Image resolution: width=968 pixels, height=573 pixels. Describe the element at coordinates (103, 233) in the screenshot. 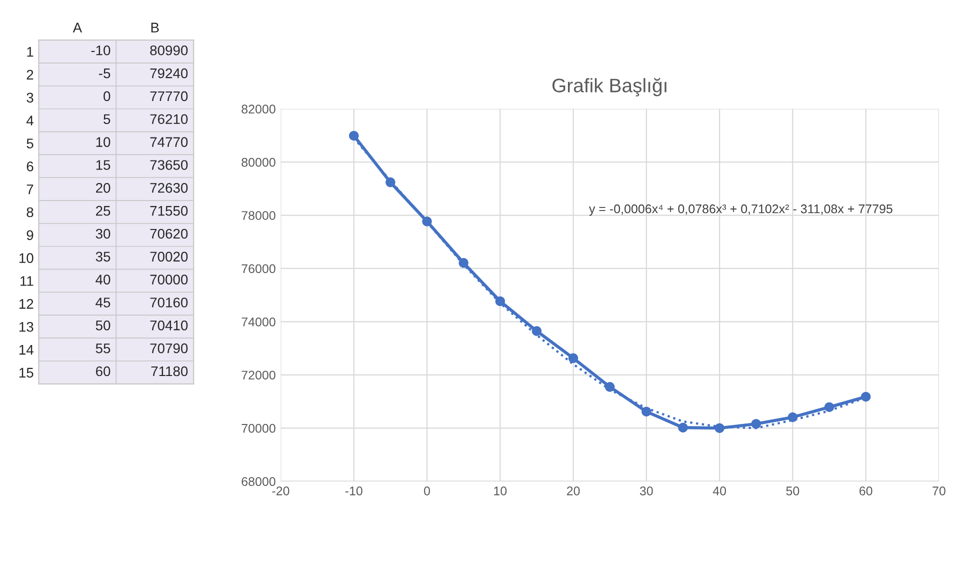

I see `data-label: 30` at that location.